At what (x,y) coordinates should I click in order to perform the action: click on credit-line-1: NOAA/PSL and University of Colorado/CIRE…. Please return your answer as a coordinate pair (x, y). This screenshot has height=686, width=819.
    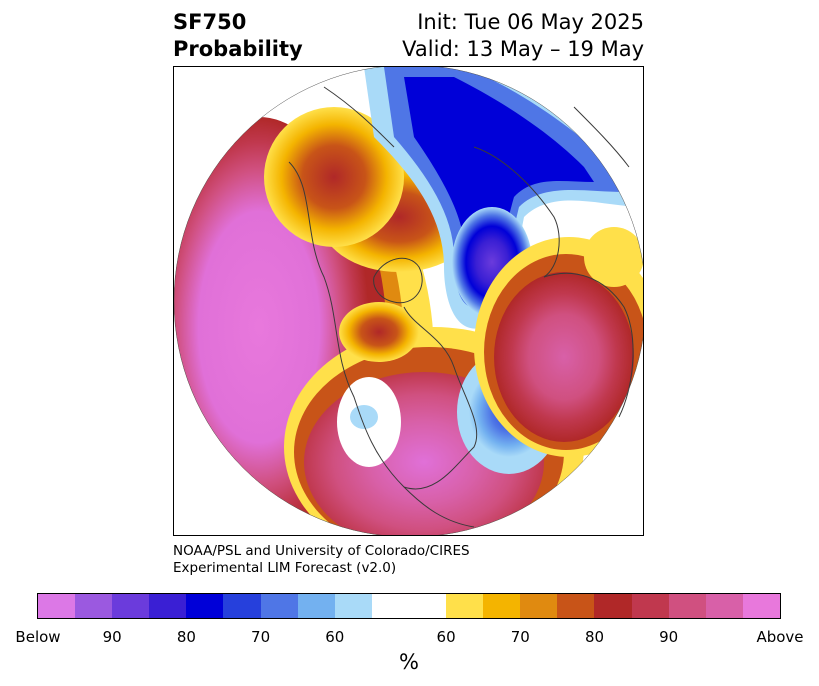
    Looking at the image, I should click on (321, 551).